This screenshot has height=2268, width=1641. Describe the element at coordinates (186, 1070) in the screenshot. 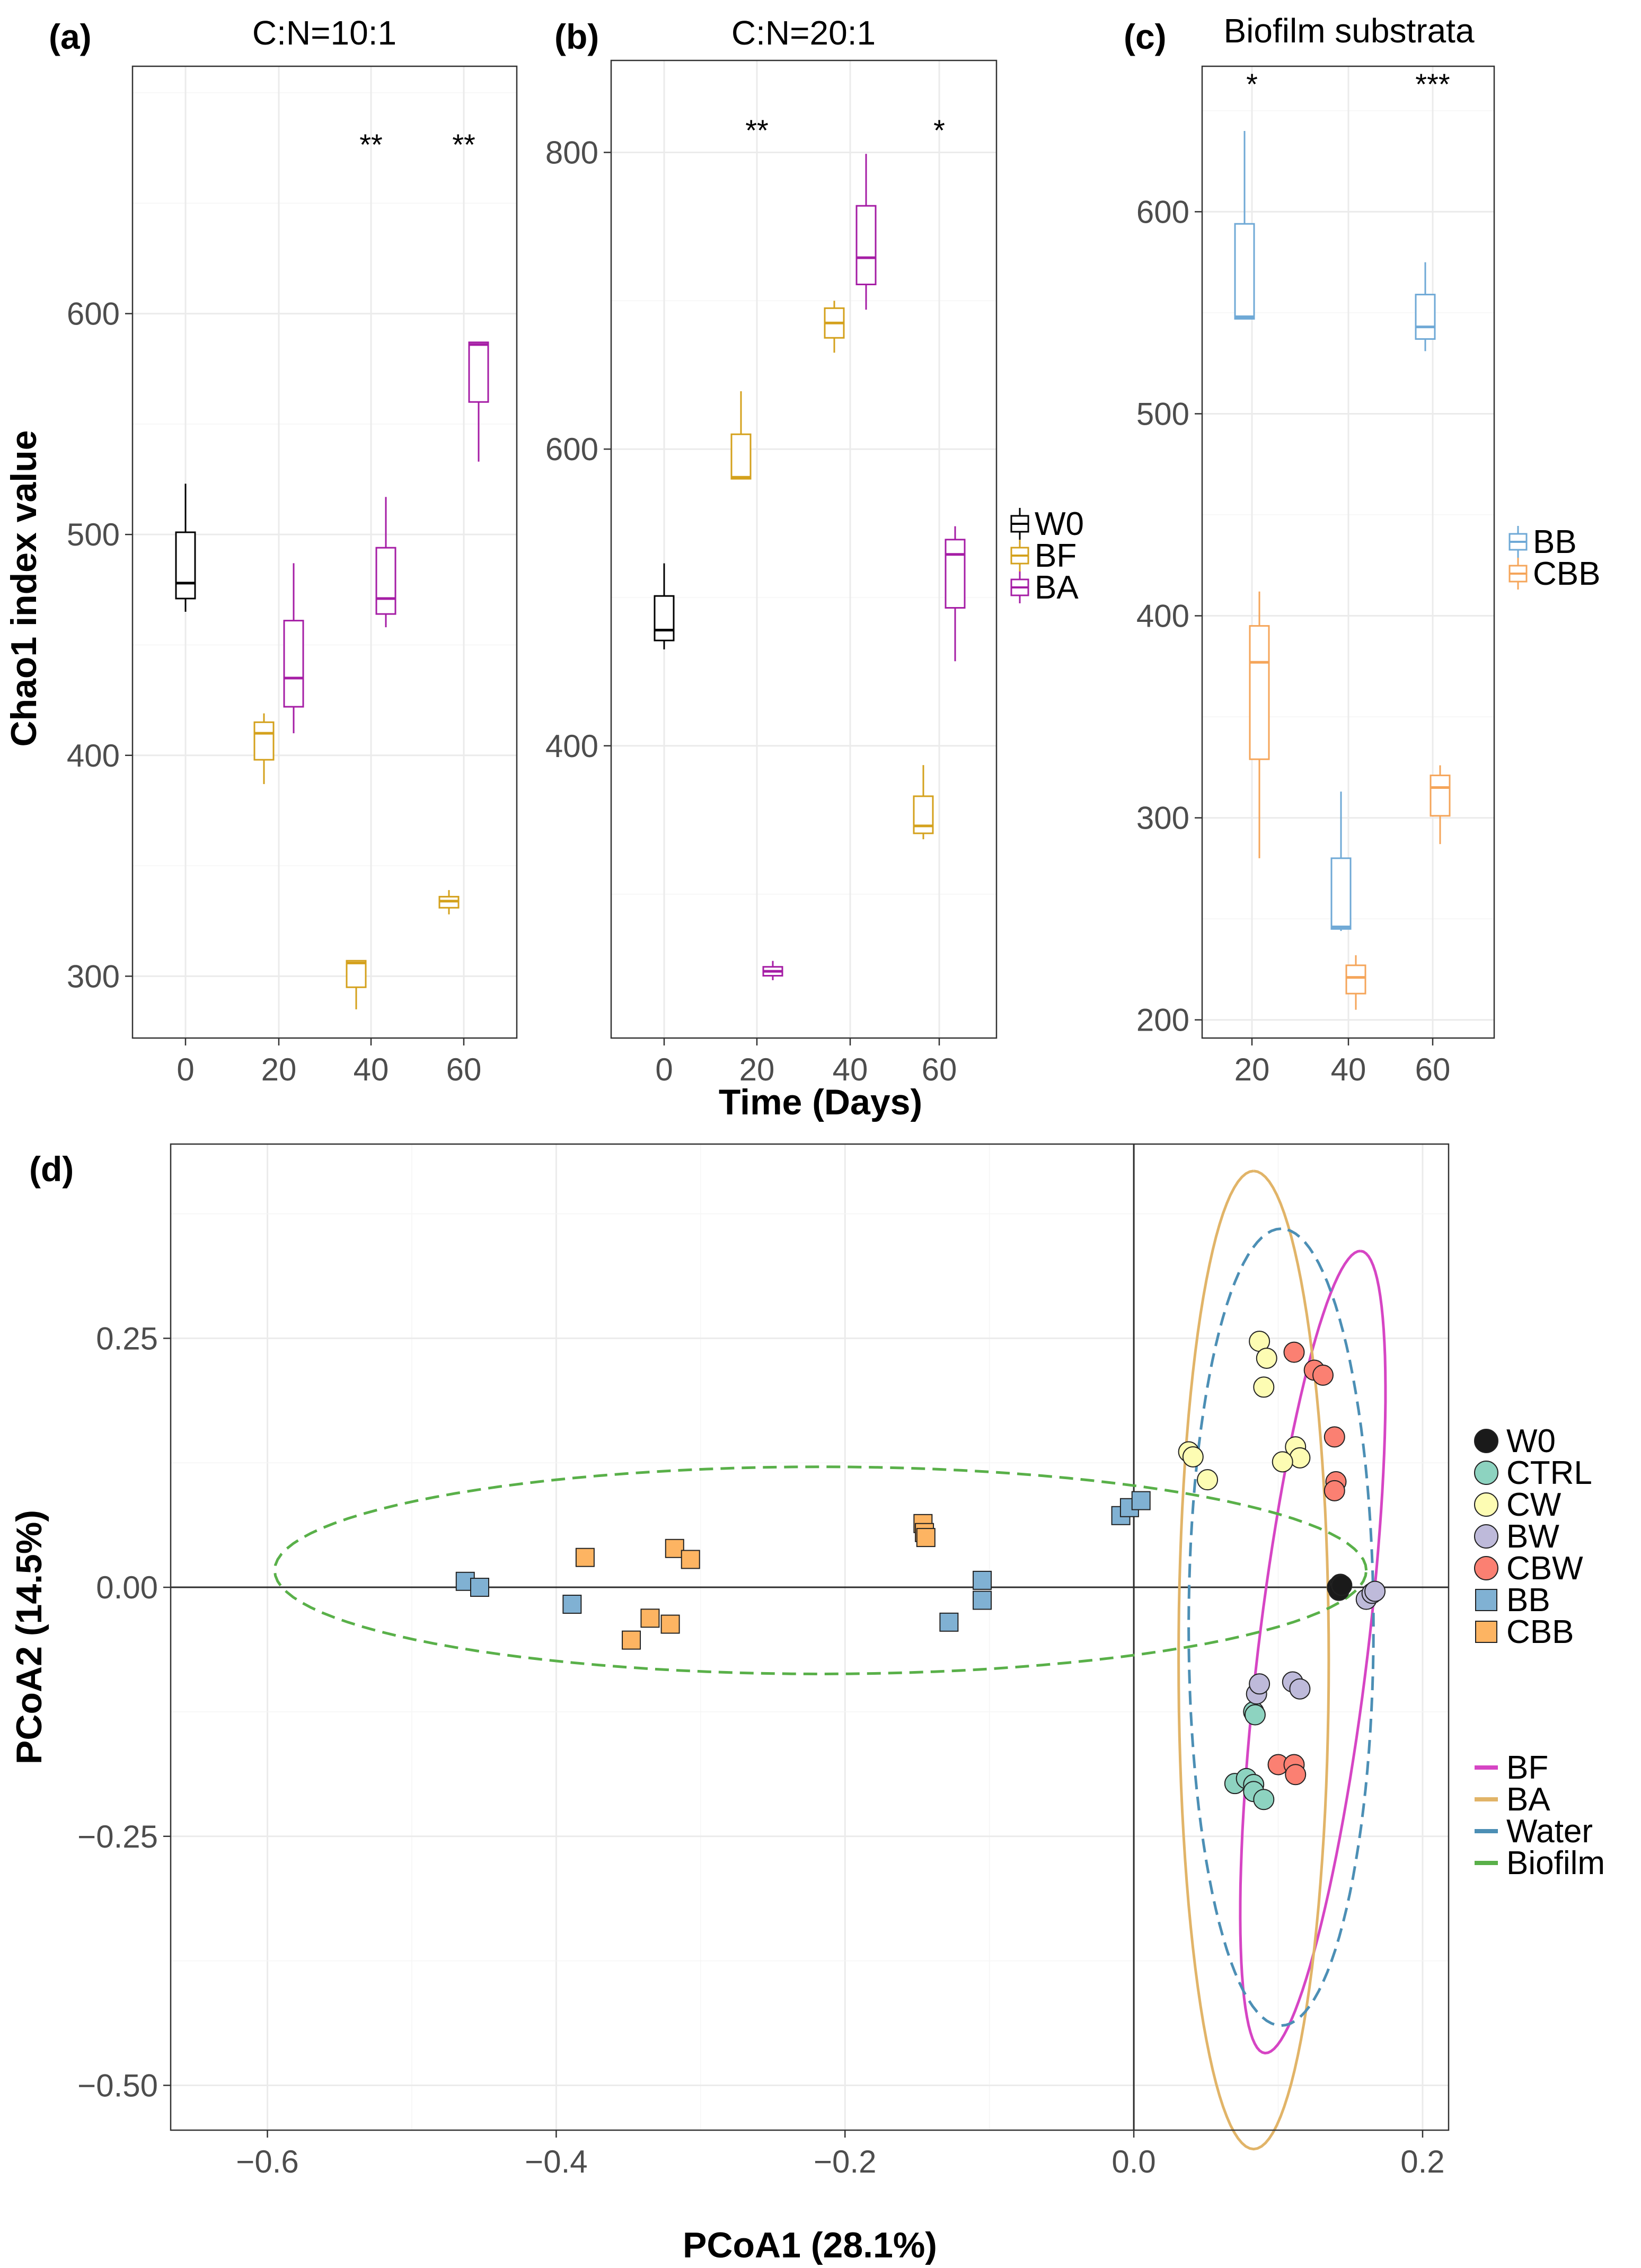

I see `x-tick-label: 0` at that location.